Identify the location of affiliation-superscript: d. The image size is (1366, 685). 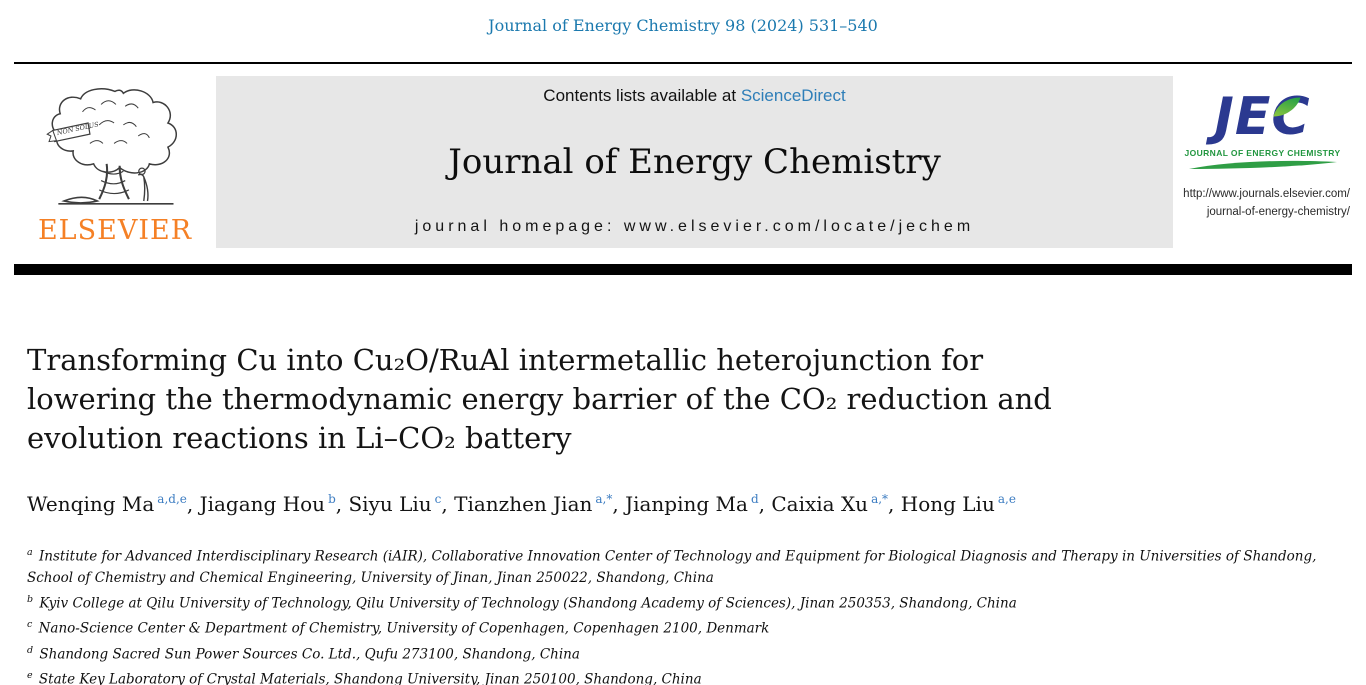
(30, 650).